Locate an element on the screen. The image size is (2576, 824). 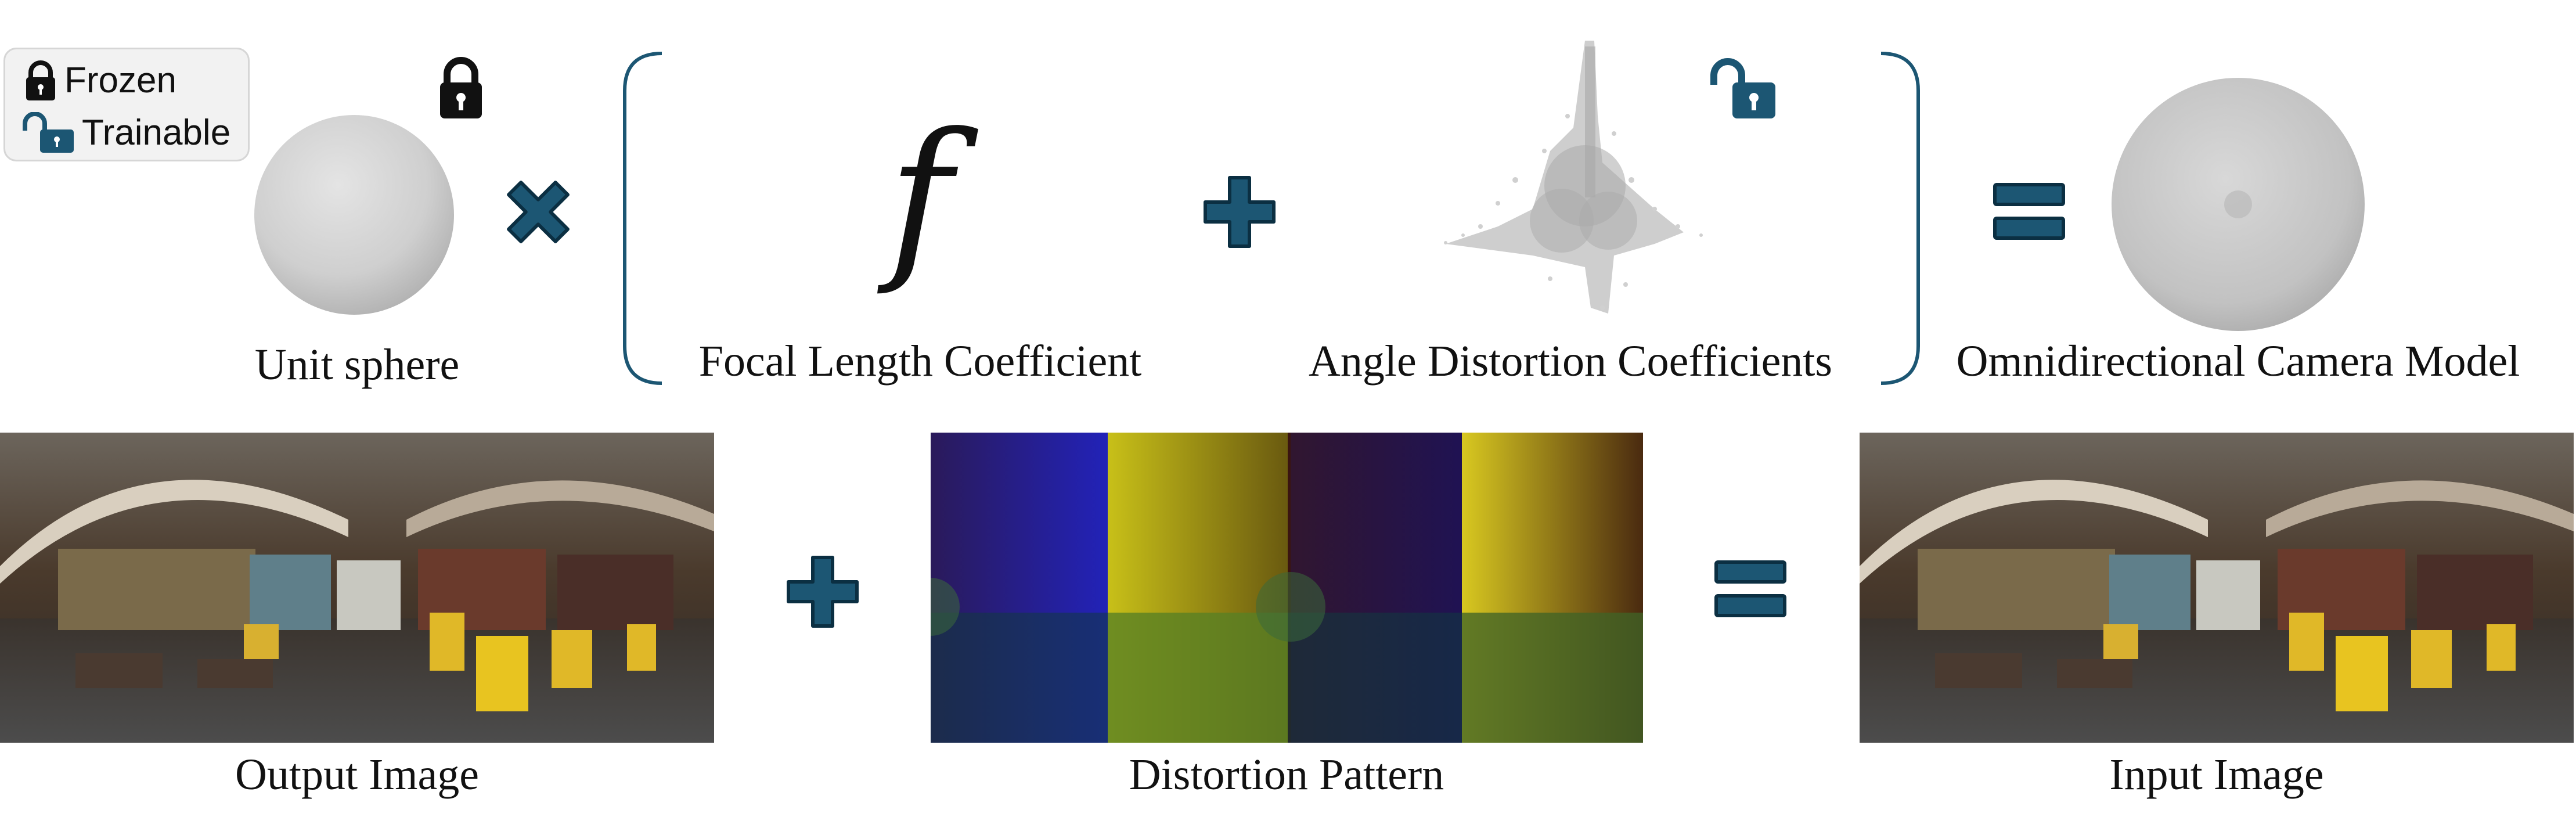
focal-length-label: Focal Length Coefficient is located at coordinates (920, 361).